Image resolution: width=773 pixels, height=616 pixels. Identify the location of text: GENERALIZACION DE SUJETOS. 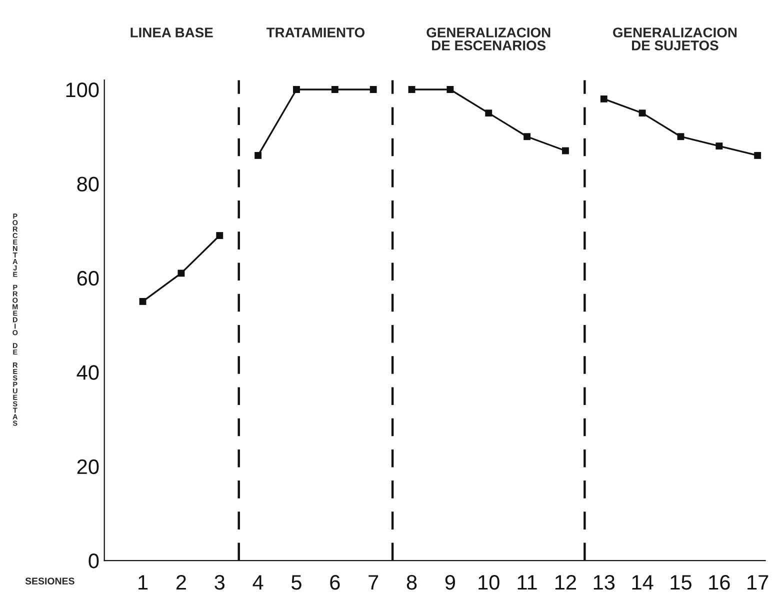
(675, 39).